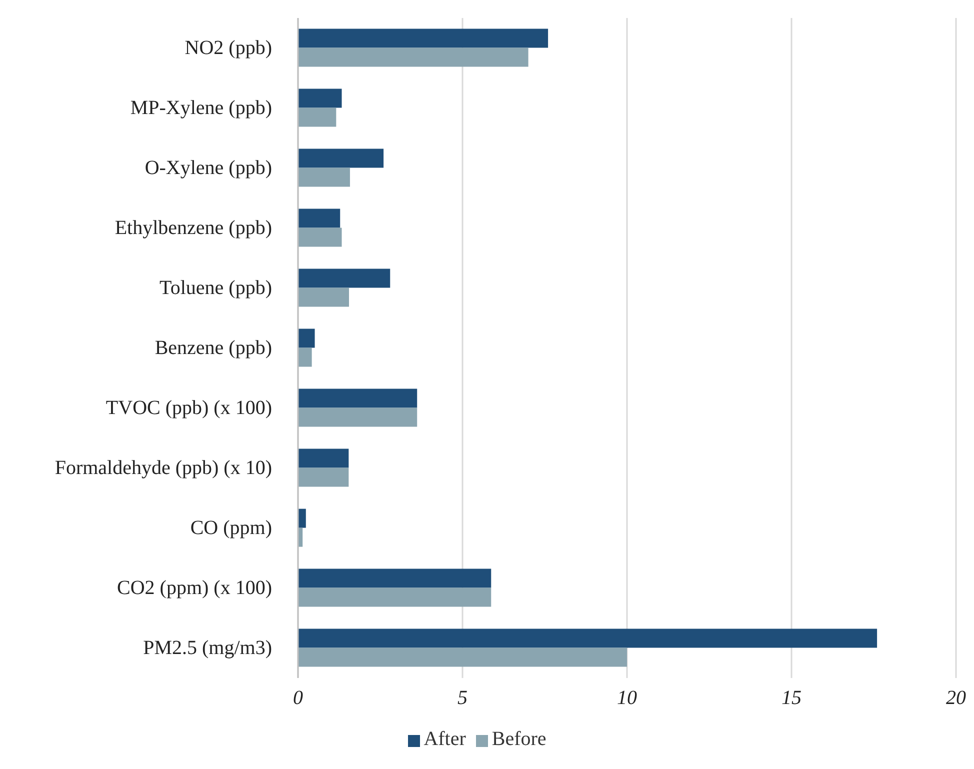 This screenshot has height=769, width=974. I want to click on x-tick-label: 0, so click(298, 698).